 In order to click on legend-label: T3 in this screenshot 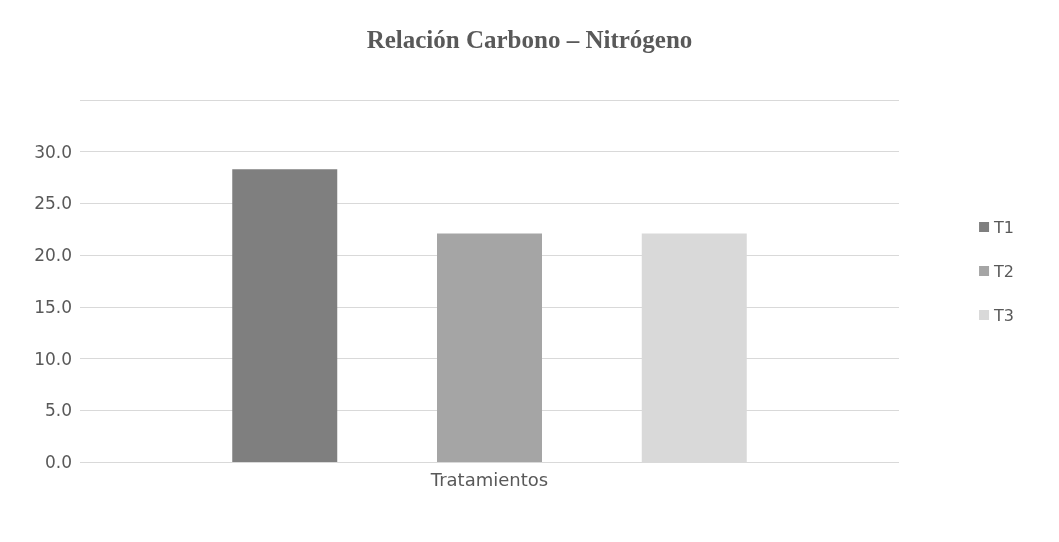, I will do `click(1003, 315)`.